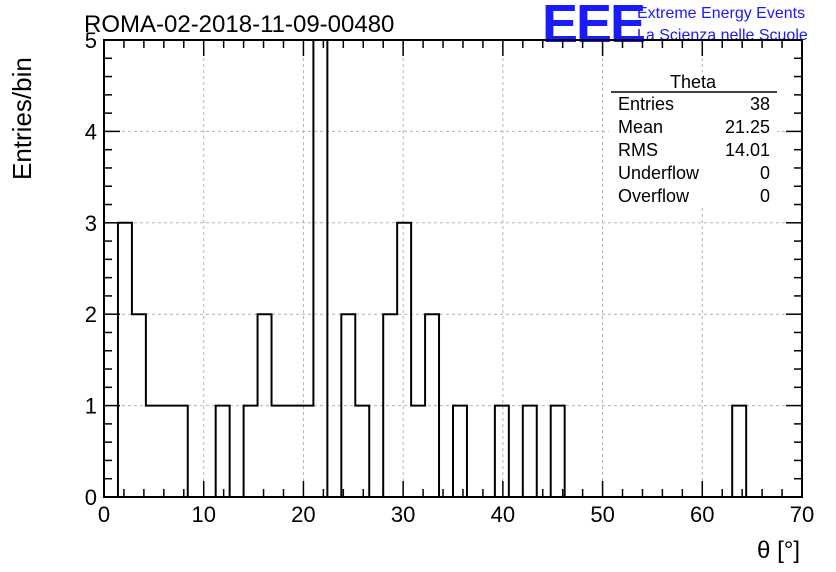 This screenshot has width=836, height=572. What do you see at coordinates (91, 131) in the screenshot?
I see `y-tick-label: 4` at bounding box center [91, 131].